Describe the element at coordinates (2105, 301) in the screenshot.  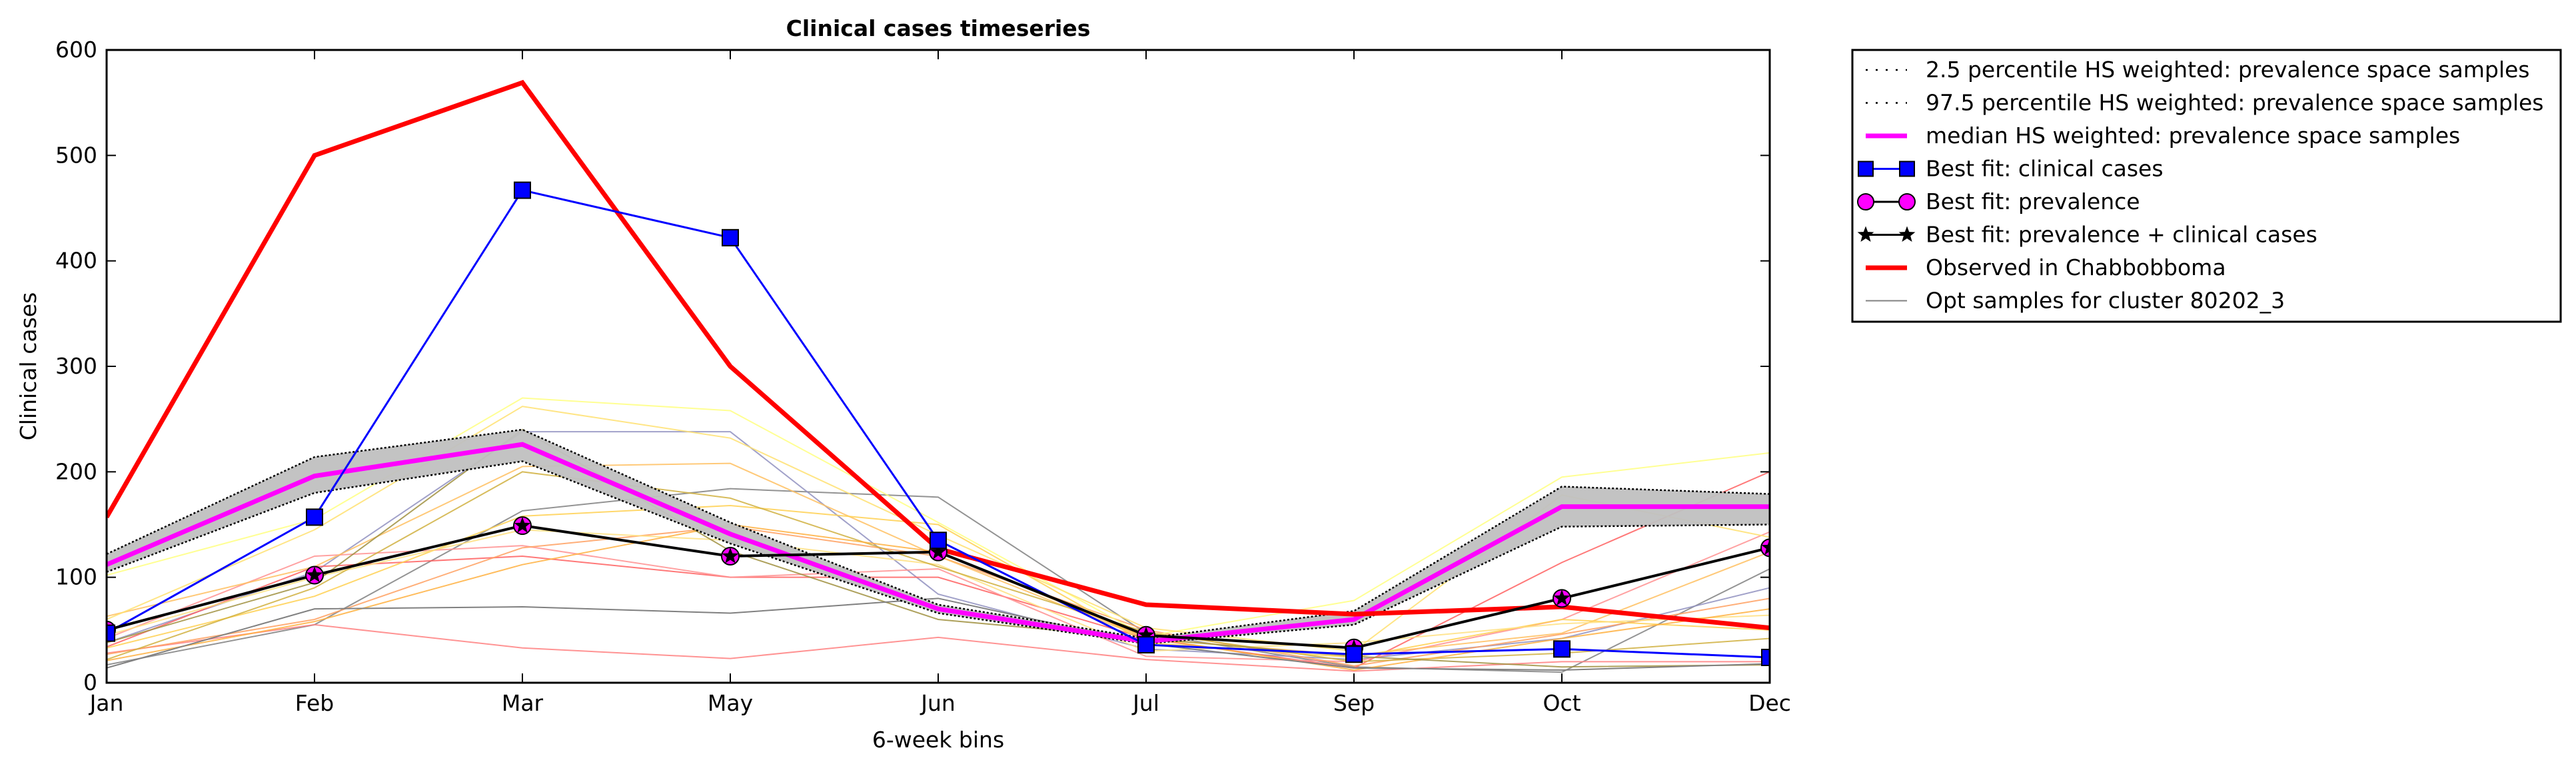
I see `legend-label-8: Opt samples for cluster 80202_3` at that location.